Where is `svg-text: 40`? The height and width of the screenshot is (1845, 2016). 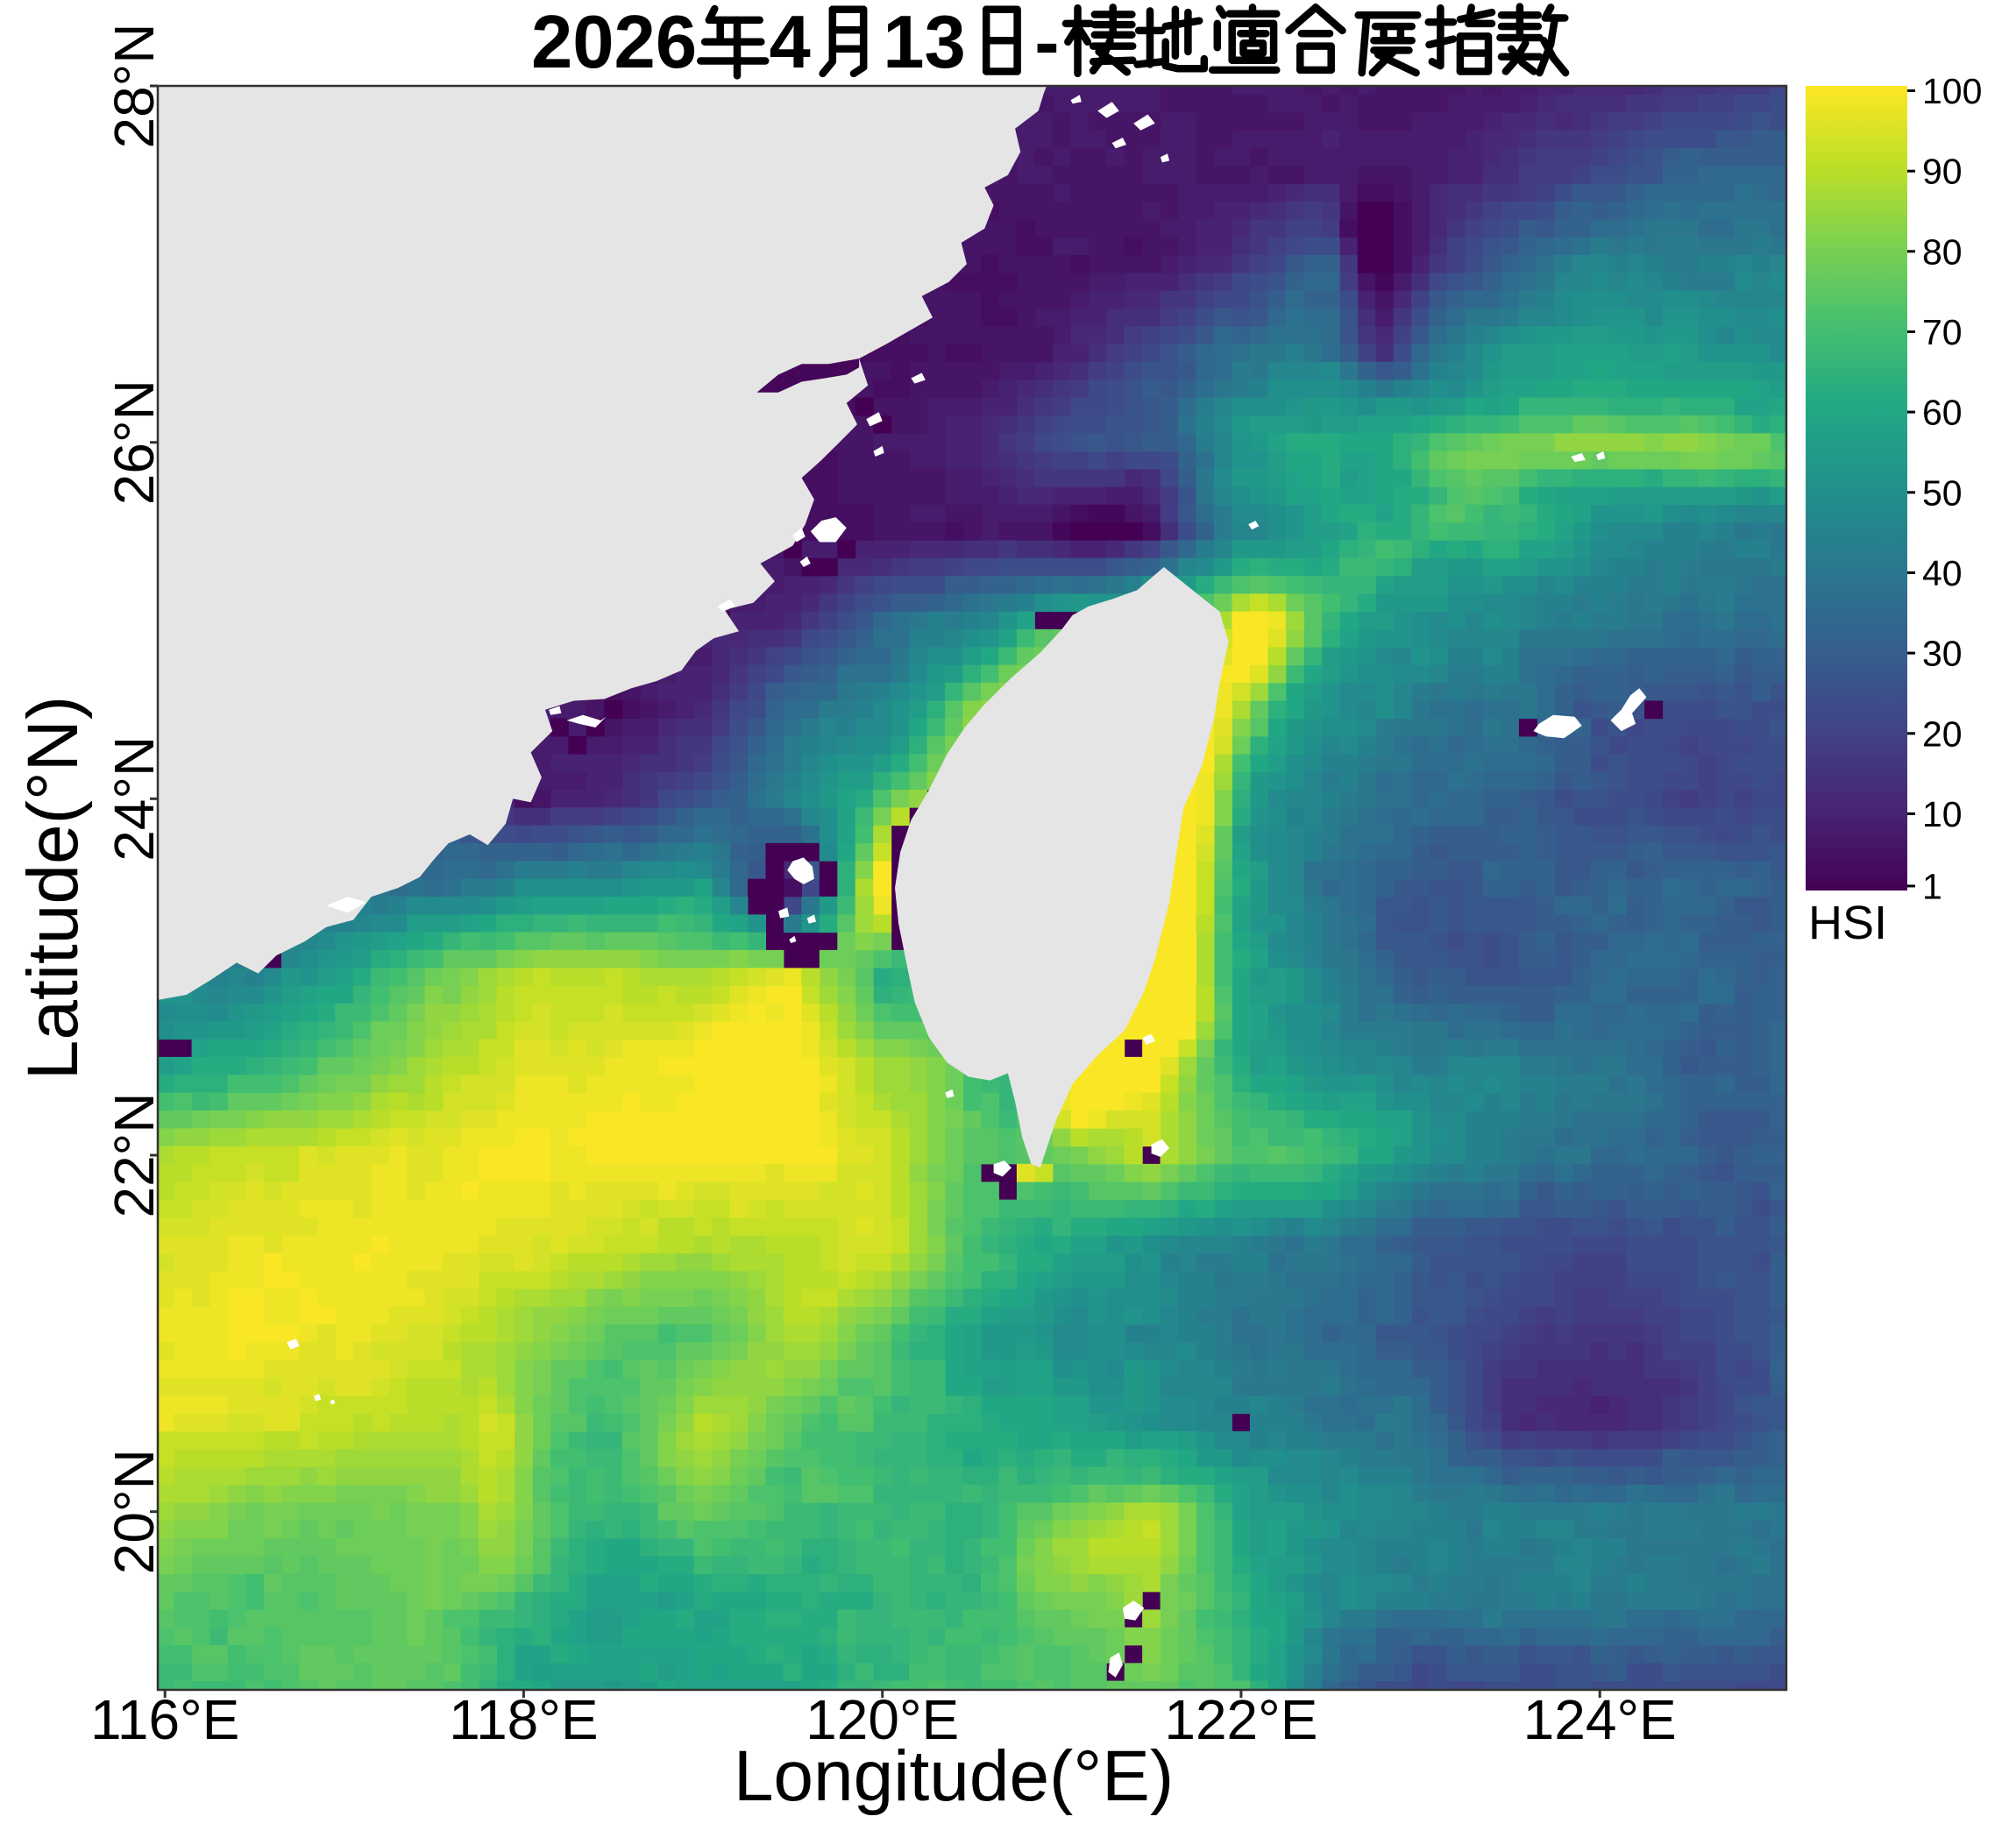 svg-text: 40 is located at coordinates (1942, 573).